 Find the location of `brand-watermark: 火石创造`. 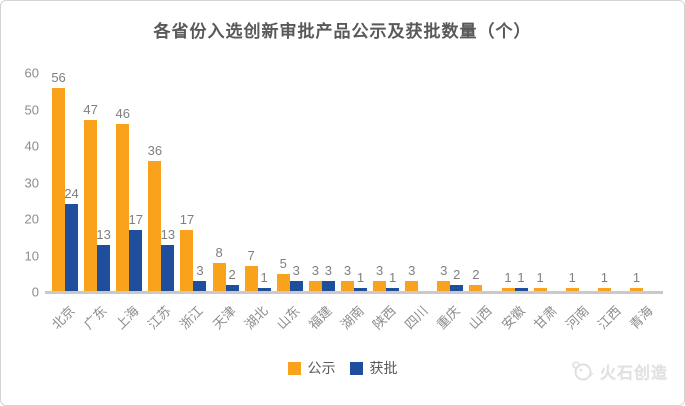

brand-watermark: 火石创造 is located at coordinates (619, 371).